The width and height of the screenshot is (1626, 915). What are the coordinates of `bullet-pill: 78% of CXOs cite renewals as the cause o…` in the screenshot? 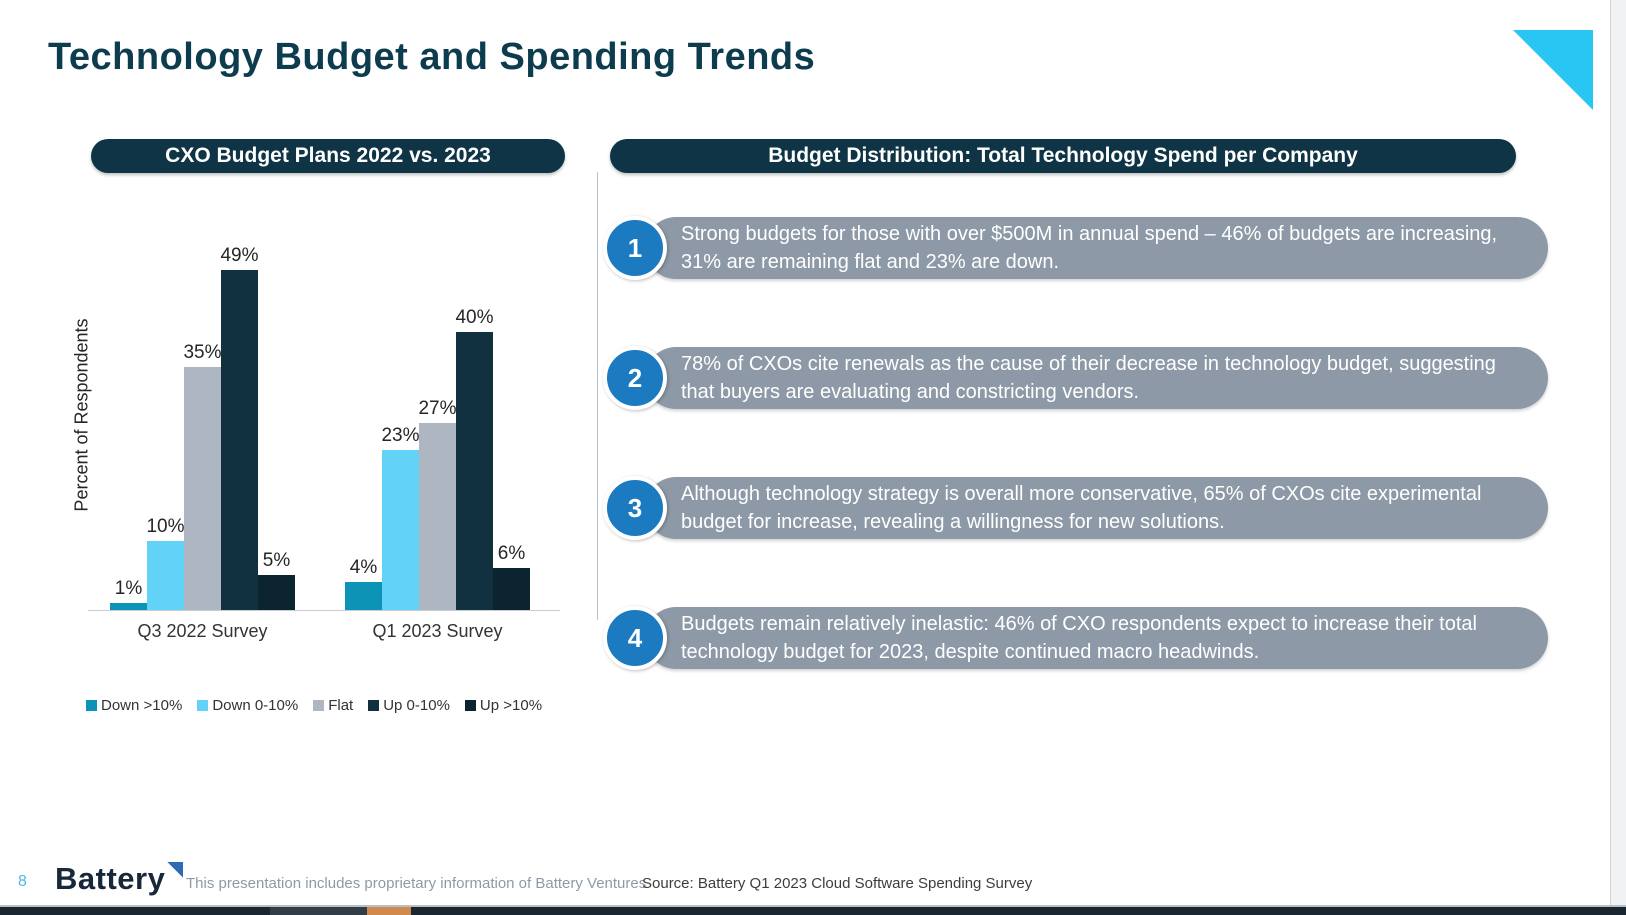 It's located at (1096, 378).